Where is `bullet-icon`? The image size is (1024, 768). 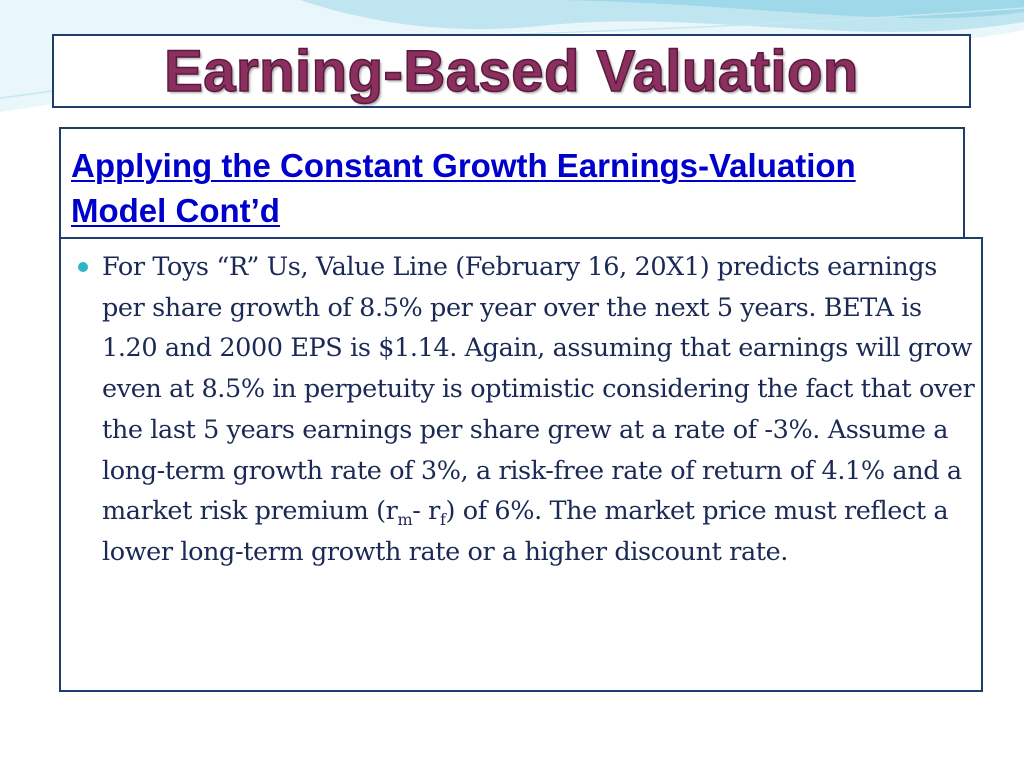
bullet-icon is located at coordinates (83, 267).